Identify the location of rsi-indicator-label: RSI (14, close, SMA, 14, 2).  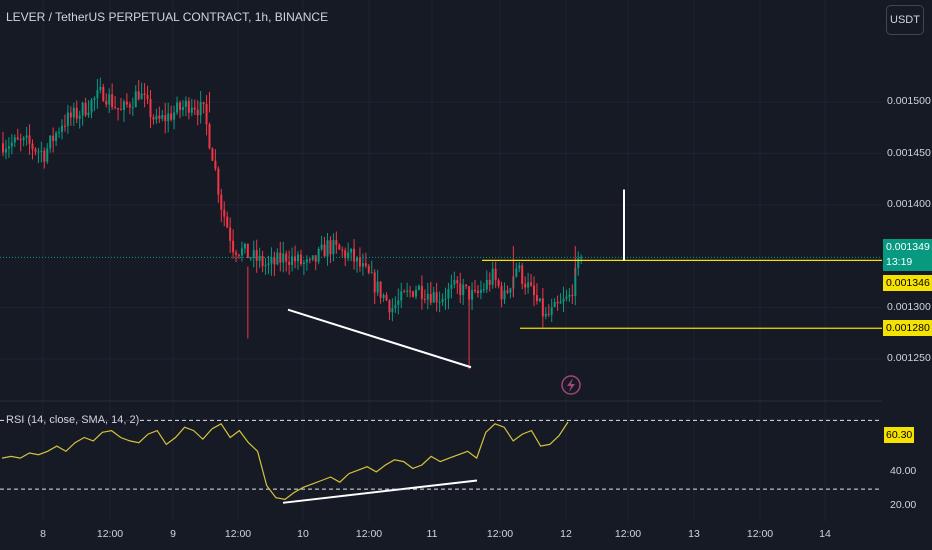
(73, 420).